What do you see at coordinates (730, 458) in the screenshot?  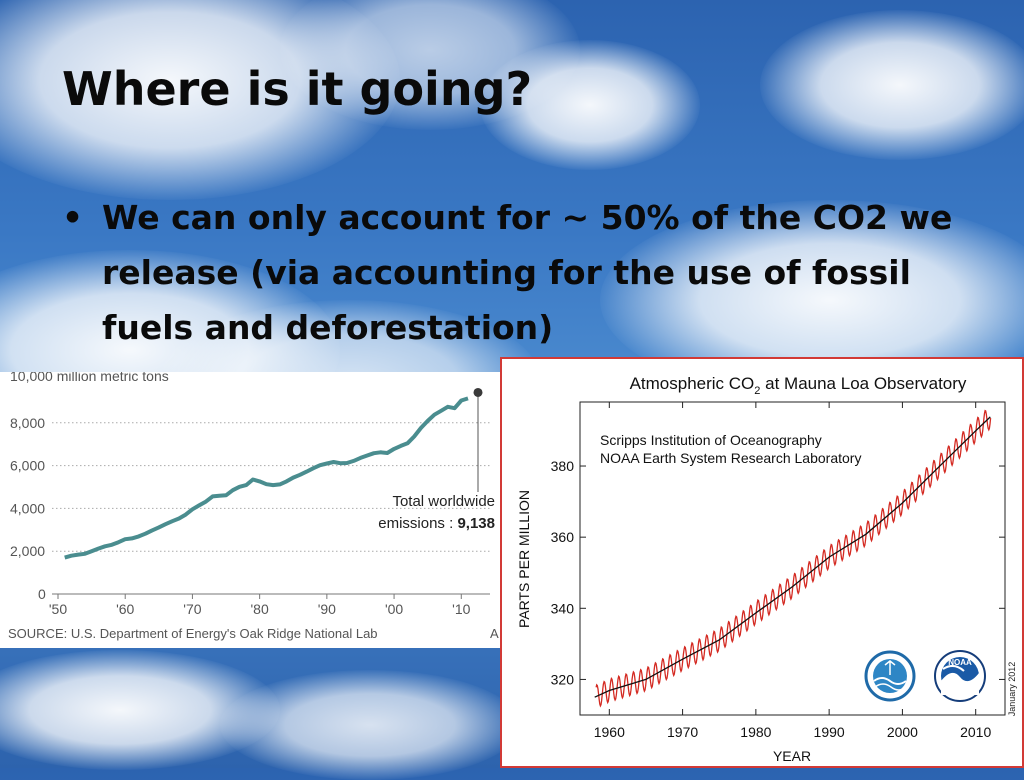 I see `keeling-institution-2: NOAA Earth System Research Laboratory` at bounding box center [730, 458].